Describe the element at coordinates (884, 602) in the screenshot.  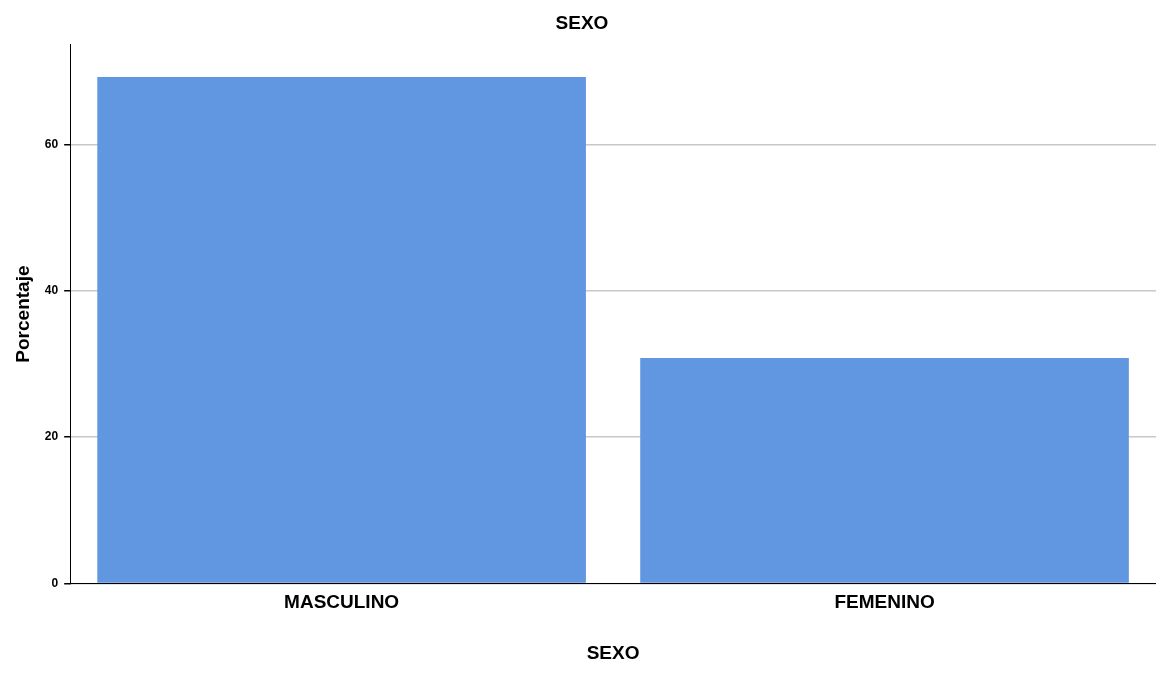
I see `x-tick-label: FEMENINO` at that location.